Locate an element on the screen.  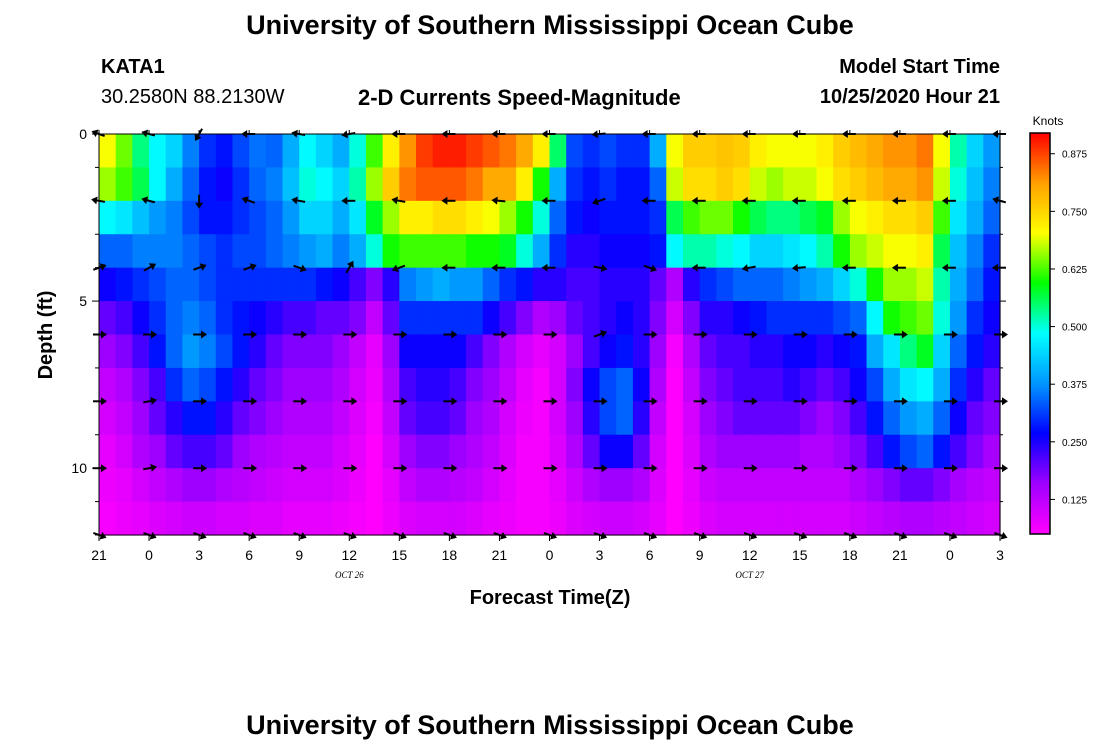
plot-title: 2-D Currents Speed-Magnitude is located at coordinates (519, 97).